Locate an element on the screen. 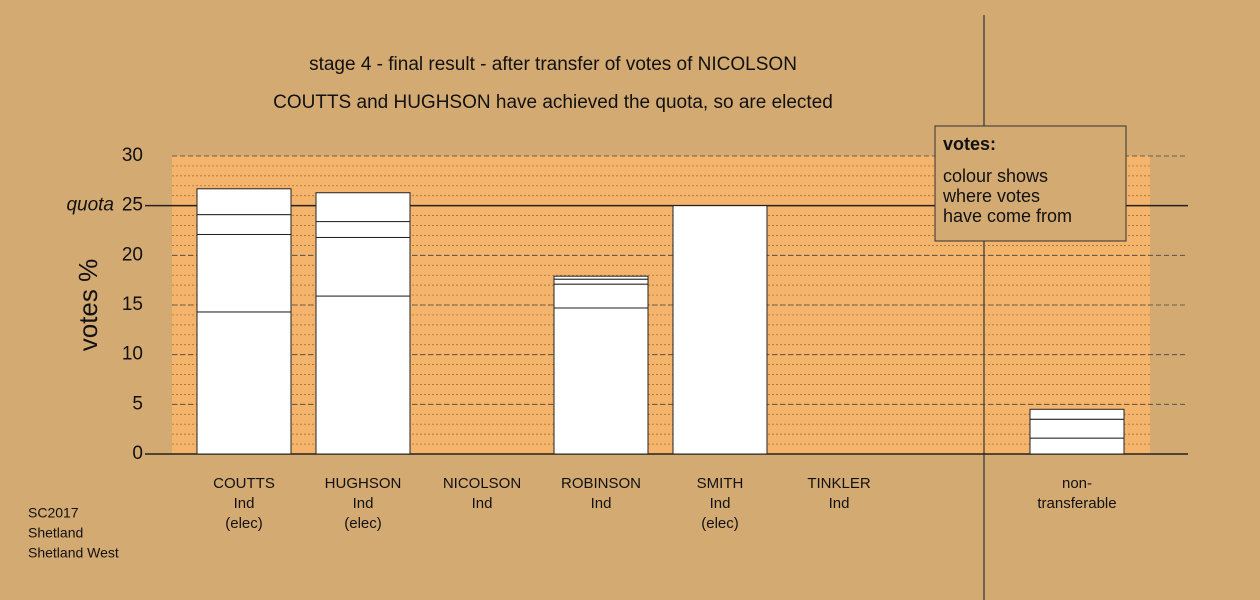  legend-box is located at coordinates (1030, 183).